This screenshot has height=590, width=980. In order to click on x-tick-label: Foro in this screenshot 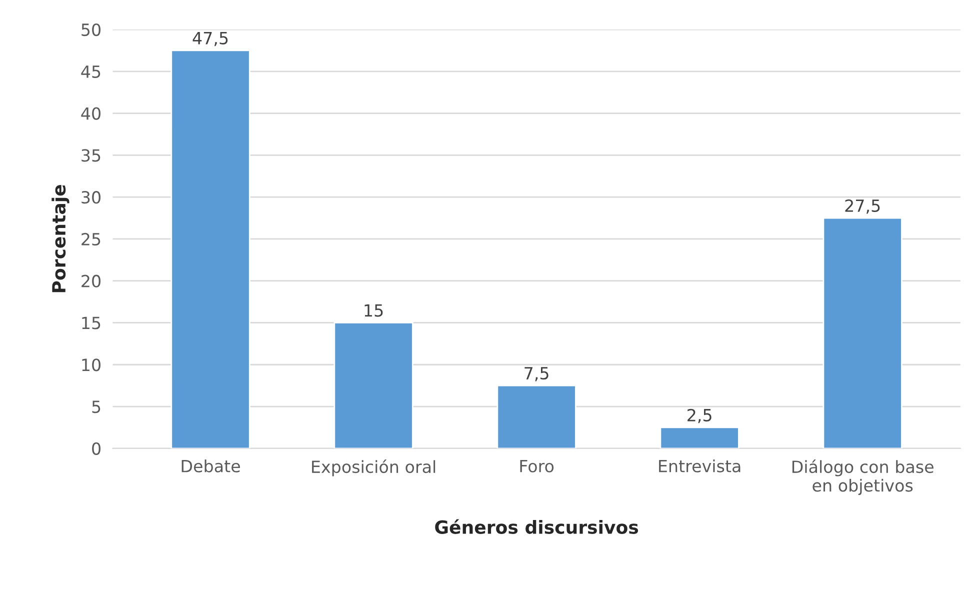, I will do `click(537, 466)`.